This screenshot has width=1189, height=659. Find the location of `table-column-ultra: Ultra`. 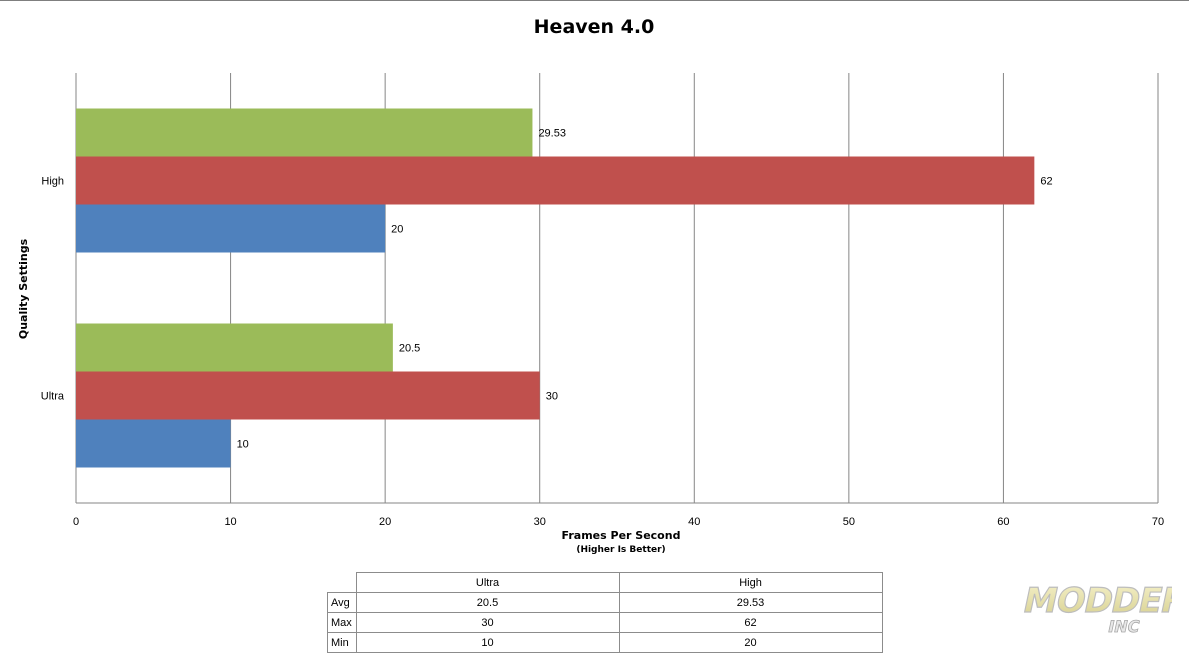

table-column-ultra: Ultra is located at coordinates (487, 582).